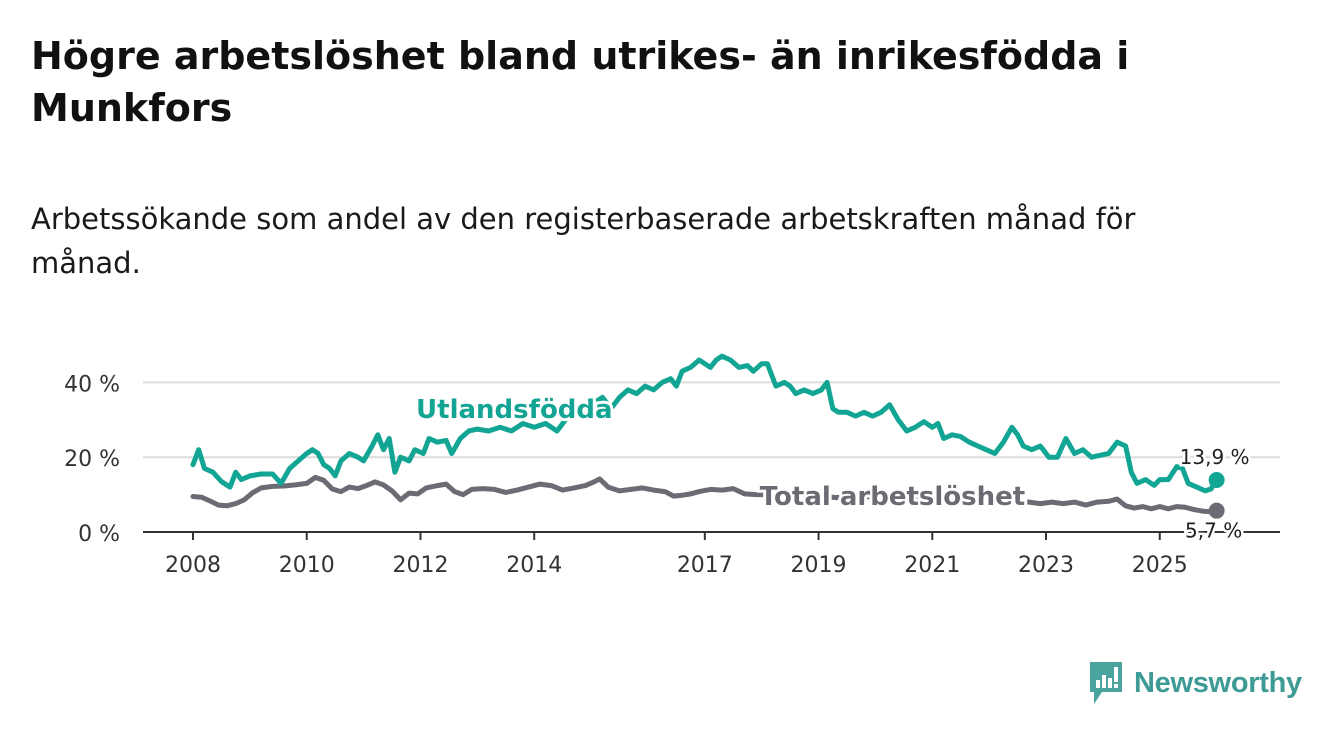  What do you see at coordinates (1160, 565) in the screenshot?
I see `x-tick-label: 2025` at bounding box center [1160, 565].